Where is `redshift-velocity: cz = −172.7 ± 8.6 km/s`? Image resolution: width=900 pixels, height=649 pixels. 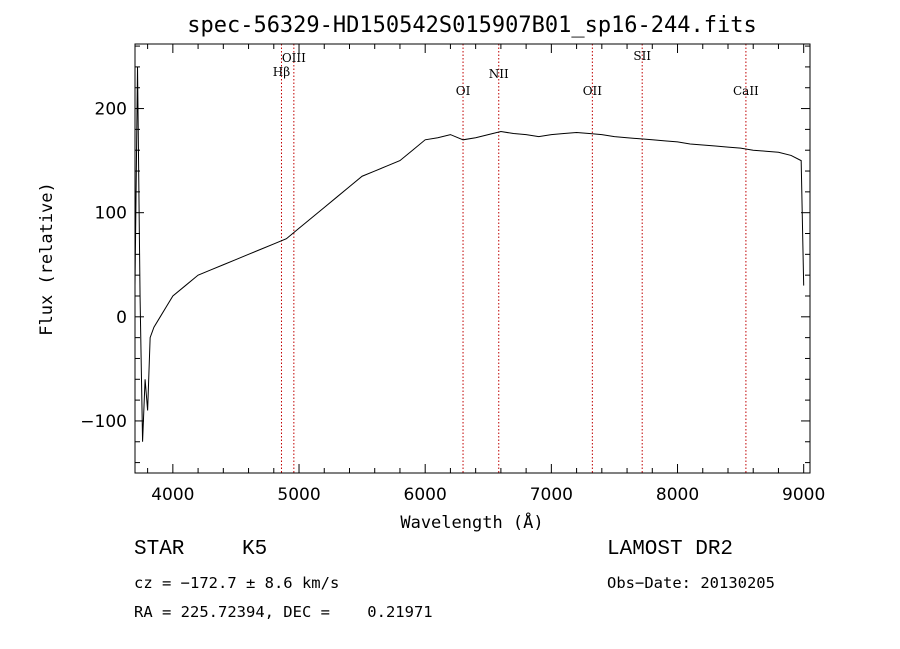
redshift-velocity: cz = −172.7 ± 8.6 km/s is located at coordinates (237, 583).